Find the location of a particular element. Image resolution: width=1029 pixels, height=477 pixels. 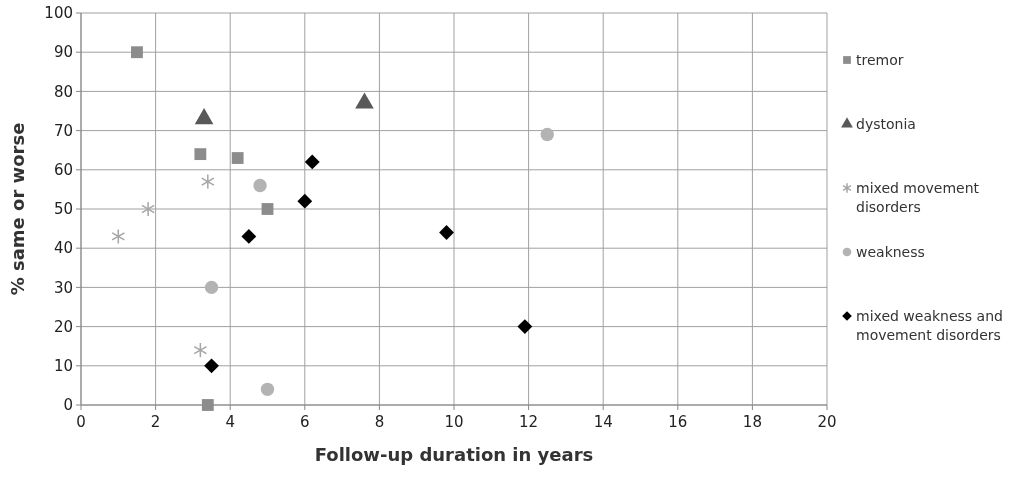

x-tick-label: 6 is located at coordinates (305, 422).